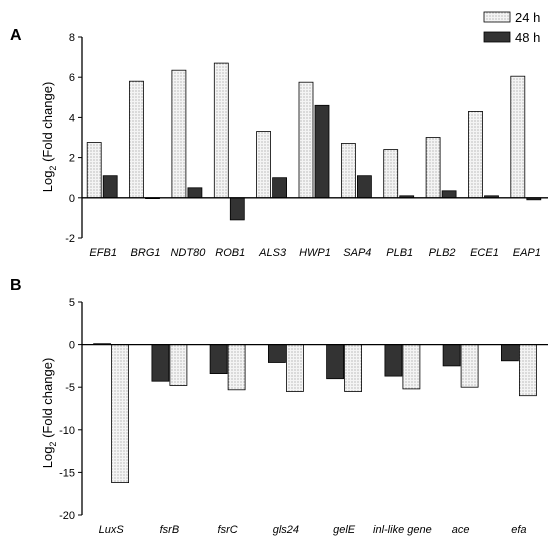 The height and width of the screenshot is (546, 550). Describe the element at coordinates (461, 530) in the screenshot. I see `x-tick-label: ace` at that location.